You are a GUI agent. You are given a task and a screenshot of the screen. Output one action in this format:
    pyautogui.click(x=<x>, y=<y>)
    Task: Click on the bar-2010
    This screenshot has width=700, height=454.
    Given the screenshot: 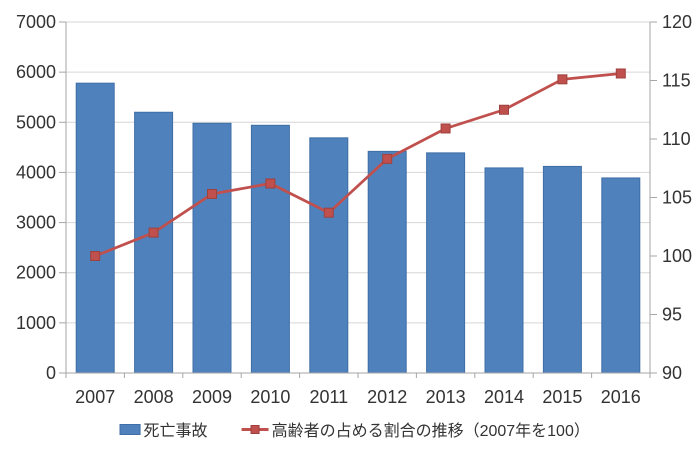 What is the action you would take?
    pyautogui.click(x=270, y=249)
    